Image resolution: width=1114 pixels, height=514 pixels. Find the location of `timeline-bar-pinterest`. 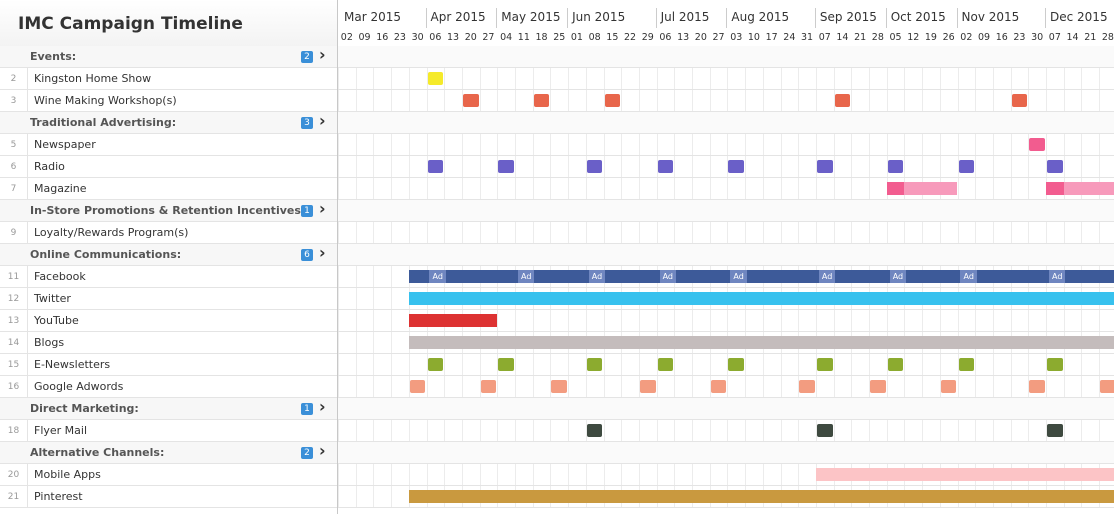

timeline-bar-pinterest is located at coordinates (761, 496).